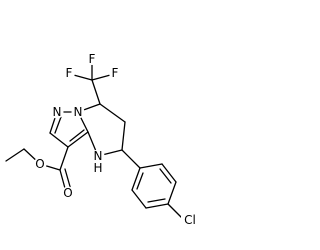  What do you see at coordinates (97, 168) in the screenshot?
I see `atom-label: H` at bounding box center [97, 168].